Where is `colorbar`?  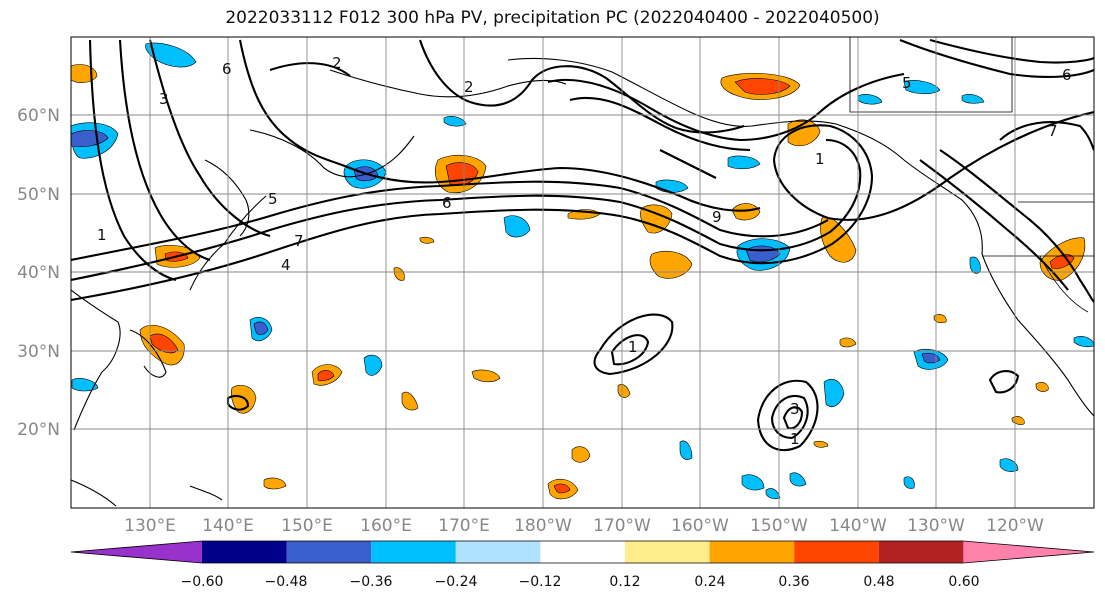 colorbar is located at coordinates (582, 552).